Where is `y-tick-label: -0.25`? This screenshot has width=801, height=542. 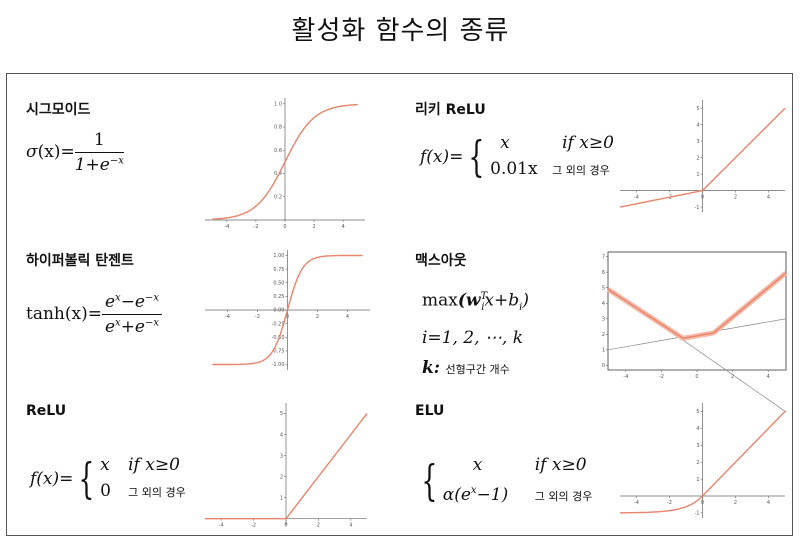
y-tick-label: -0.25 is located at coordinates (278, 324).